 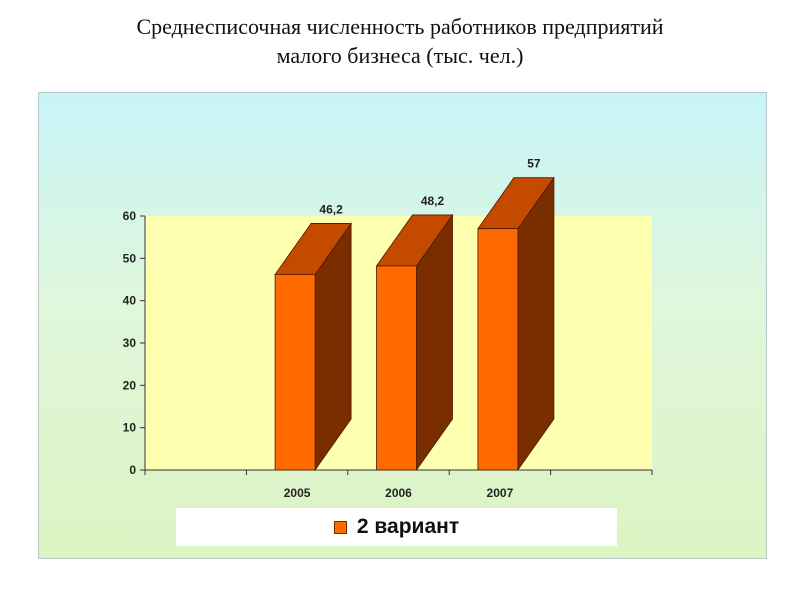 I want to click on x-category-label: 2005, so click(x=297, y=493).